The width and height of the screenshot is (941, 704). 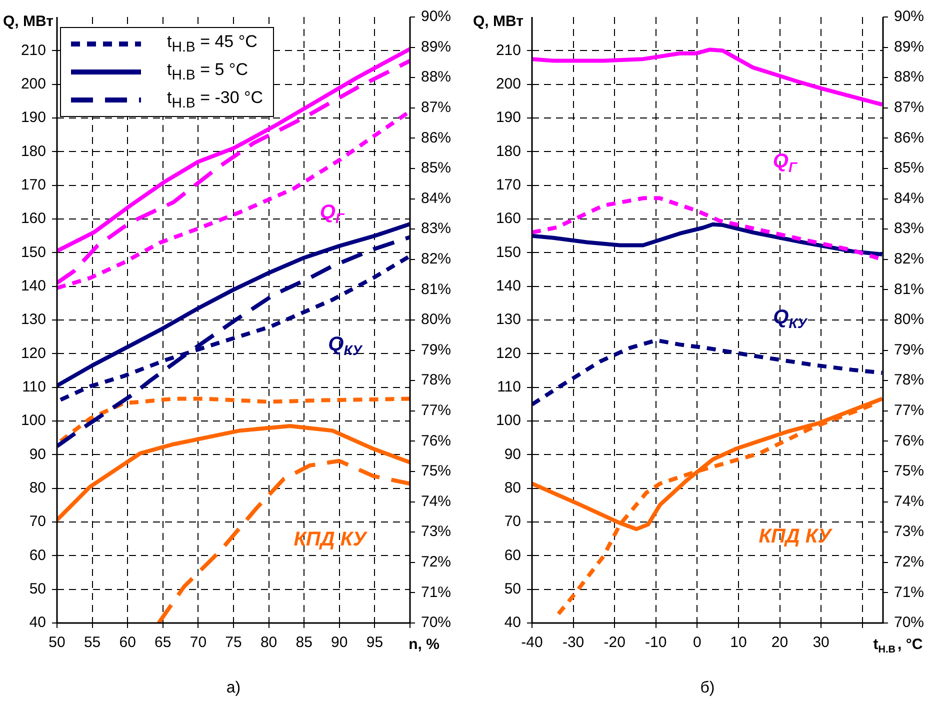 I want to click on x-tick-label: 60, so click(x=127, y=643).